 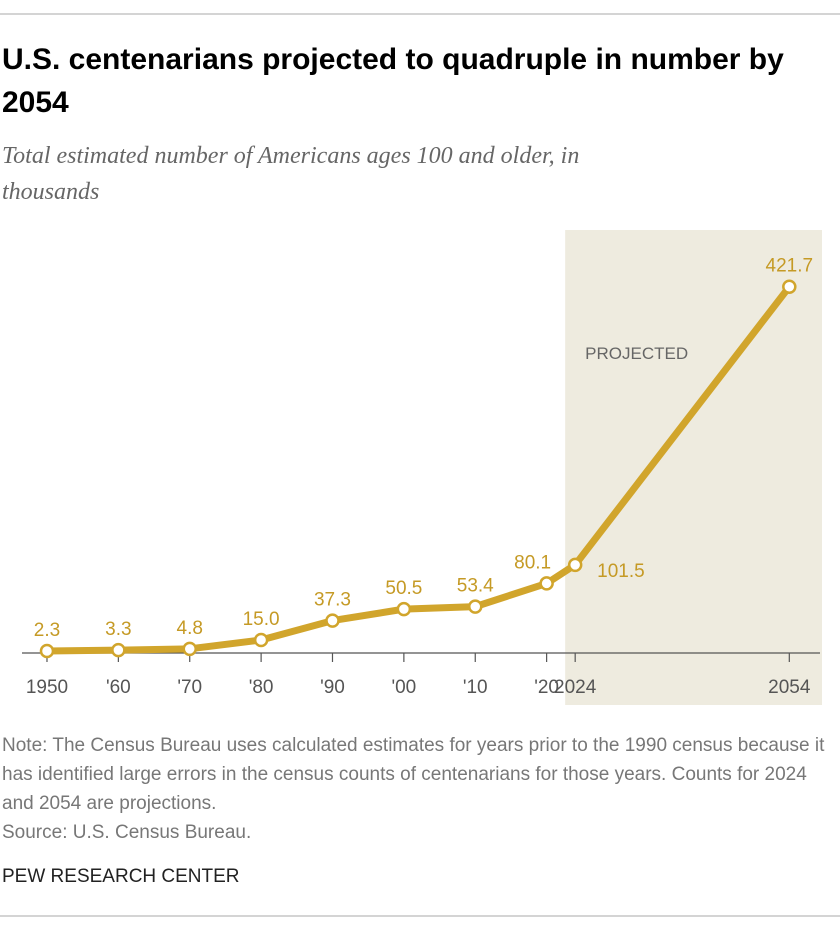 What do you see at coordinates (403, 588) in the screenshot?
I see `data-label: 50.5` at bounding box center [403, 588].